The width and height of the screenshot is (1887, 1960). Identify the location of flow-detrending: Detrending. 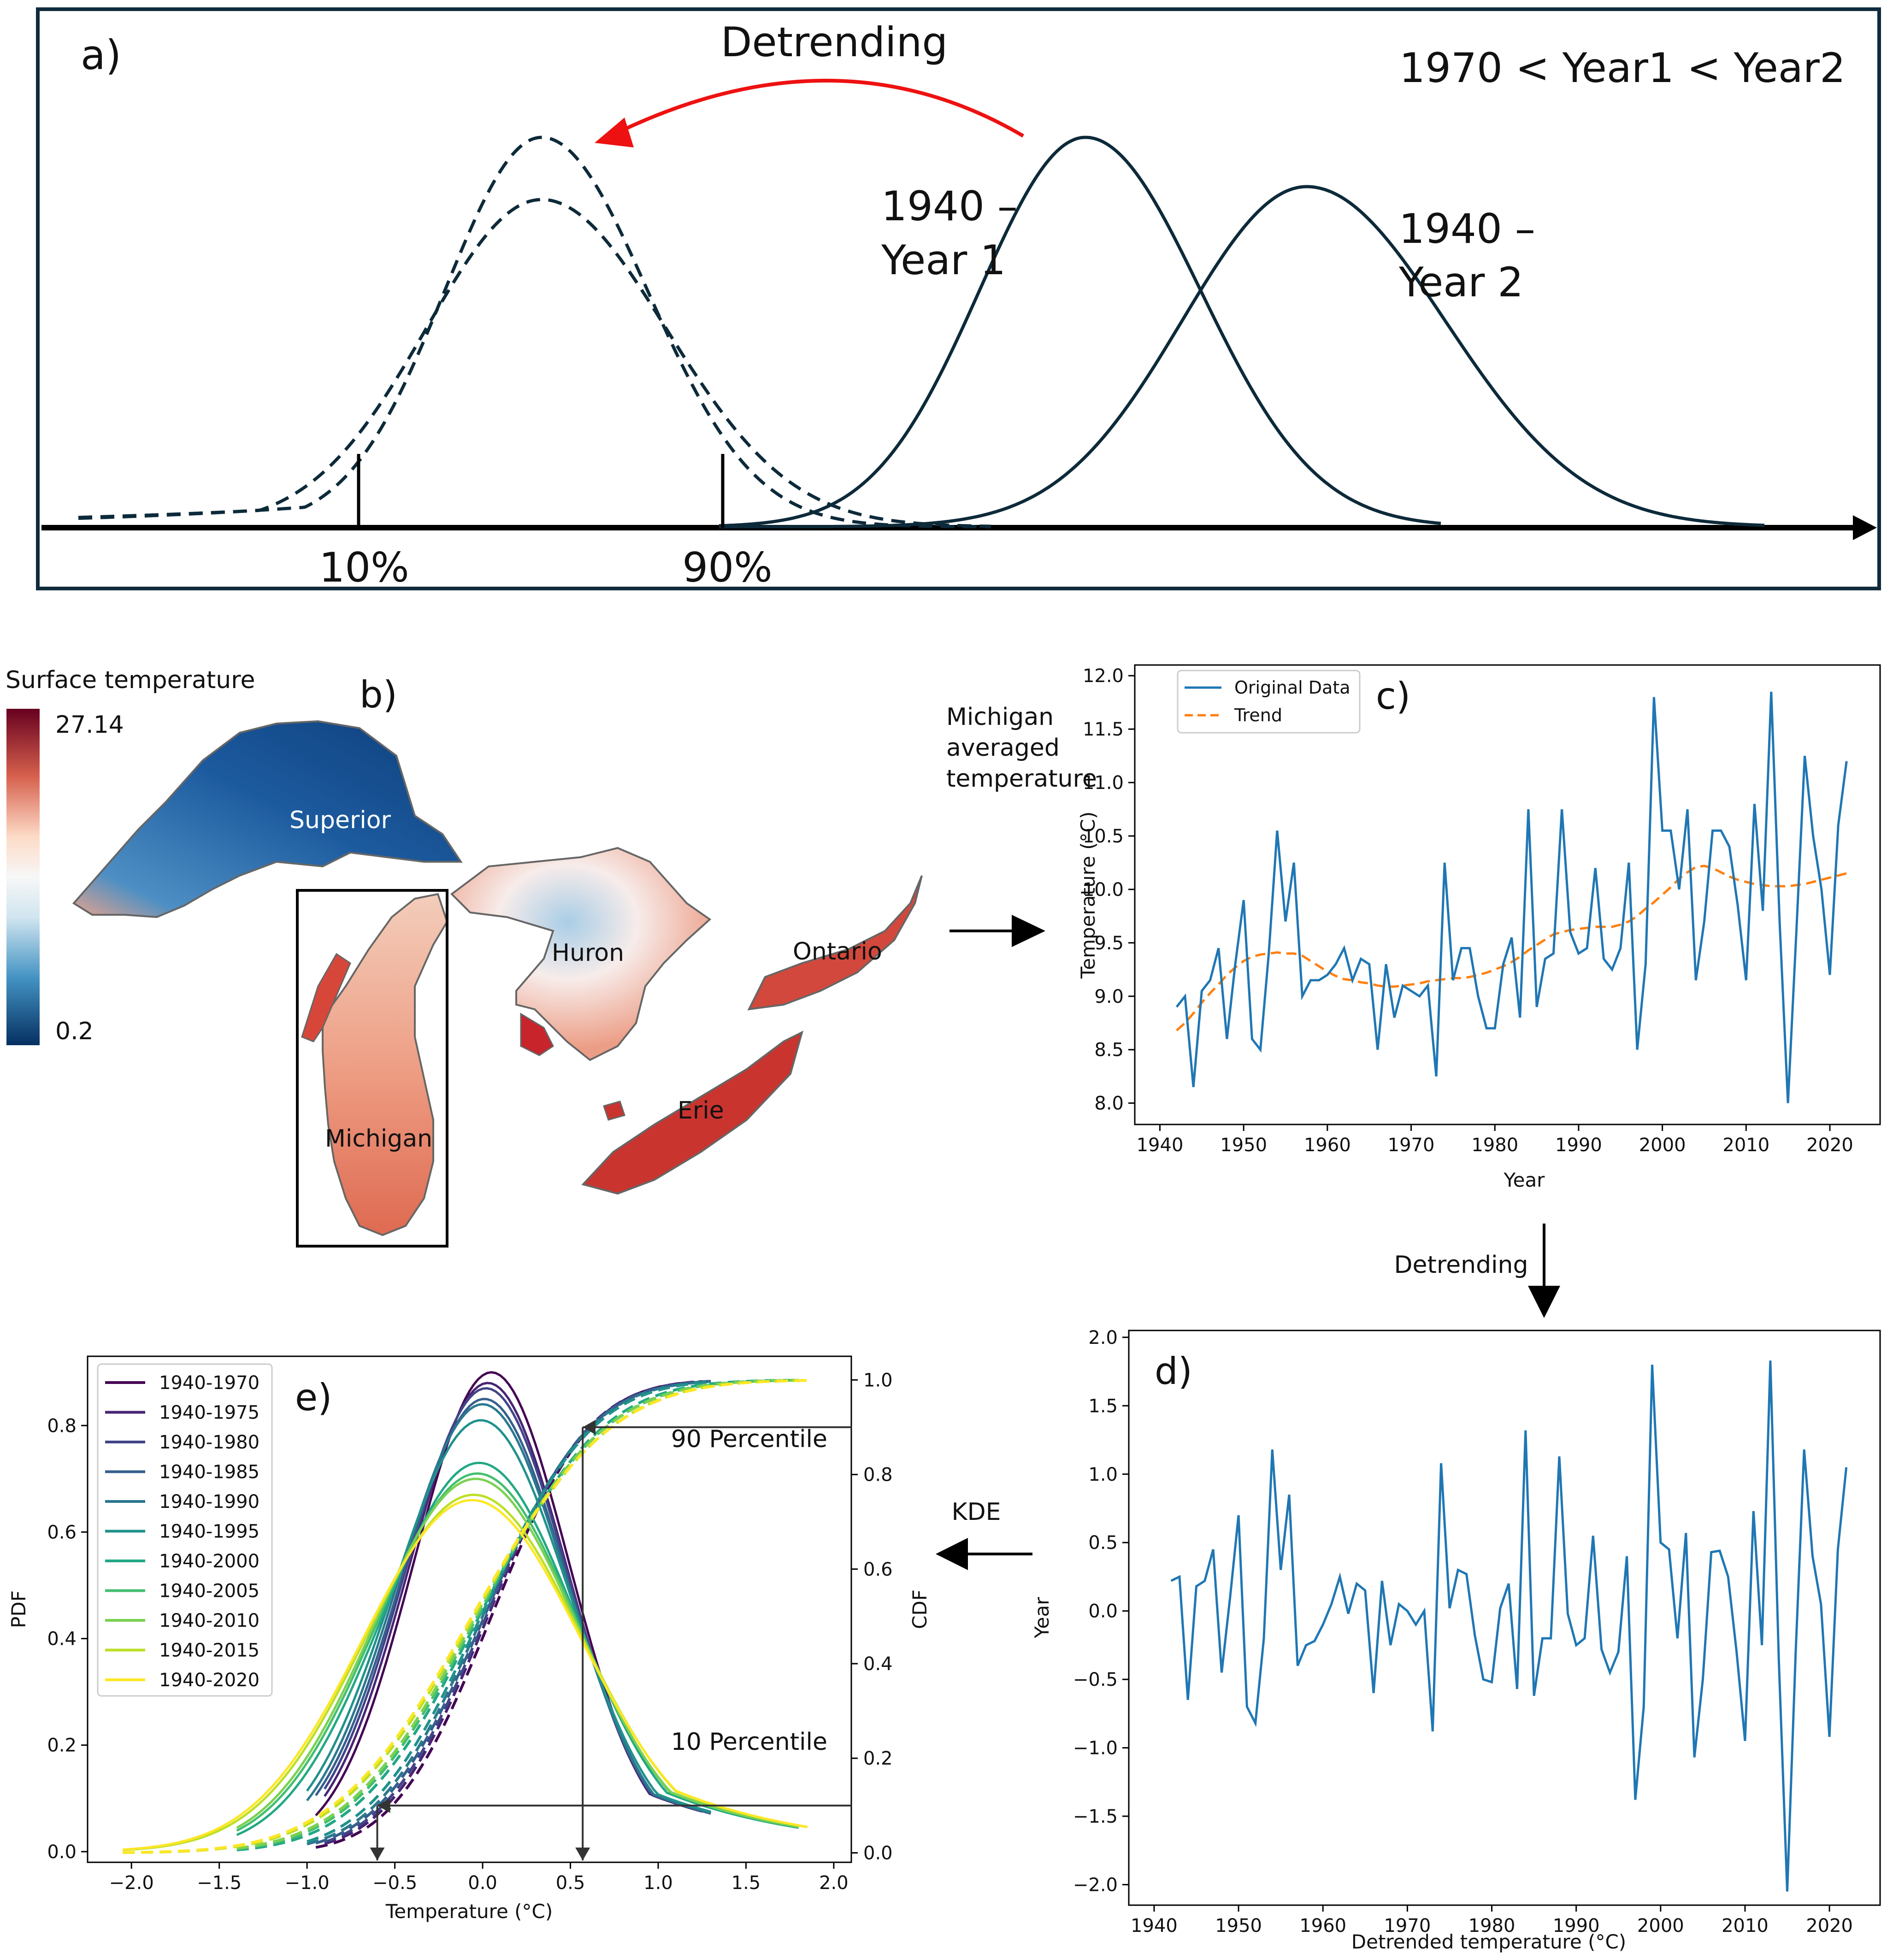
(1461, 1265).